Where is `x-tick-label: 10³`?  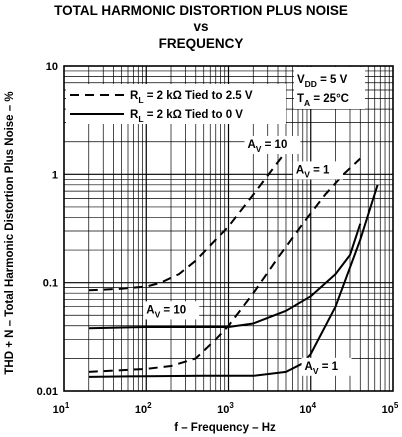 x-tick-label: 10³ is located at coordinates (225, 408).